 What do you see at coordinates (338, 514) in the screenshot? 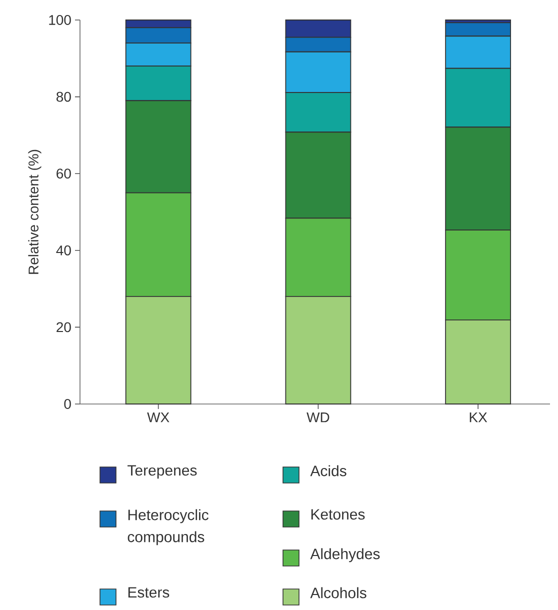
I see `legend-label: Ketones` at bounding box center [338, 514].